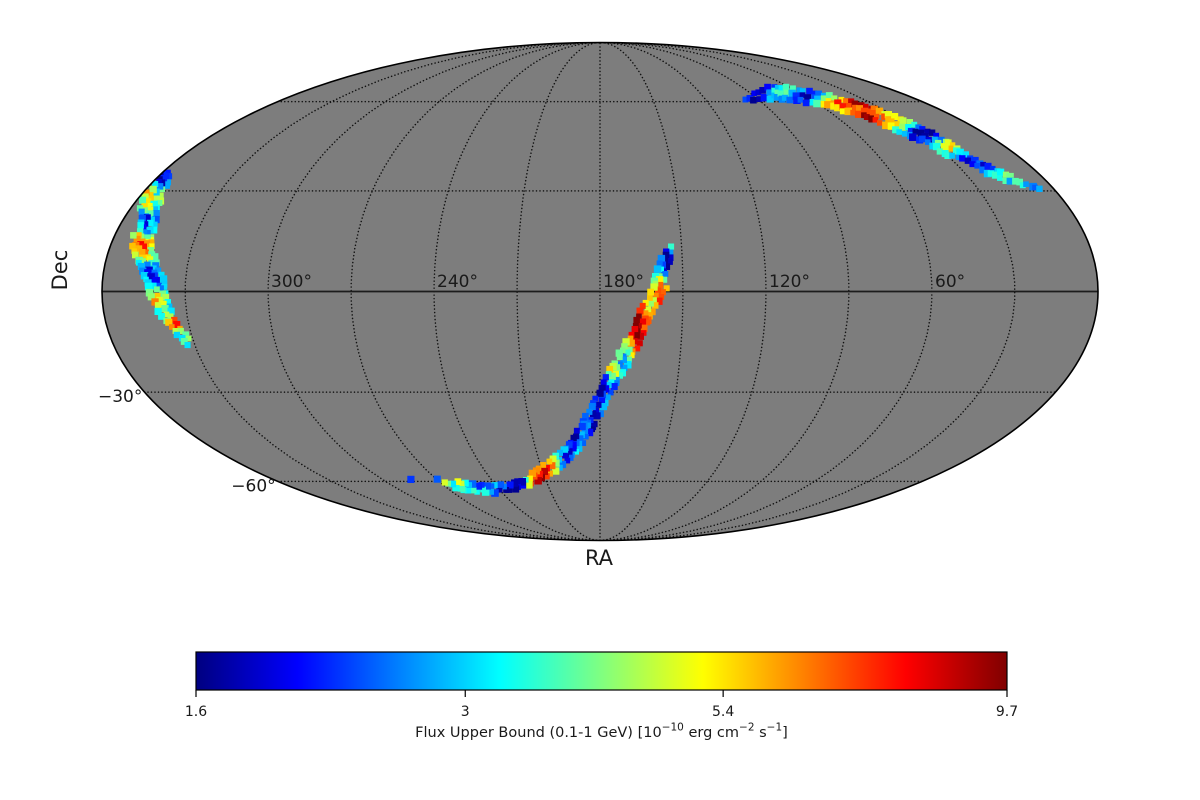 Image resolution: width=1200 pixels, height=800 pixels. What do you see at coordinates (711, 733) in the screenshot?
I see `colorbar-label-text: erg cm` at bounding box center [711, 733].